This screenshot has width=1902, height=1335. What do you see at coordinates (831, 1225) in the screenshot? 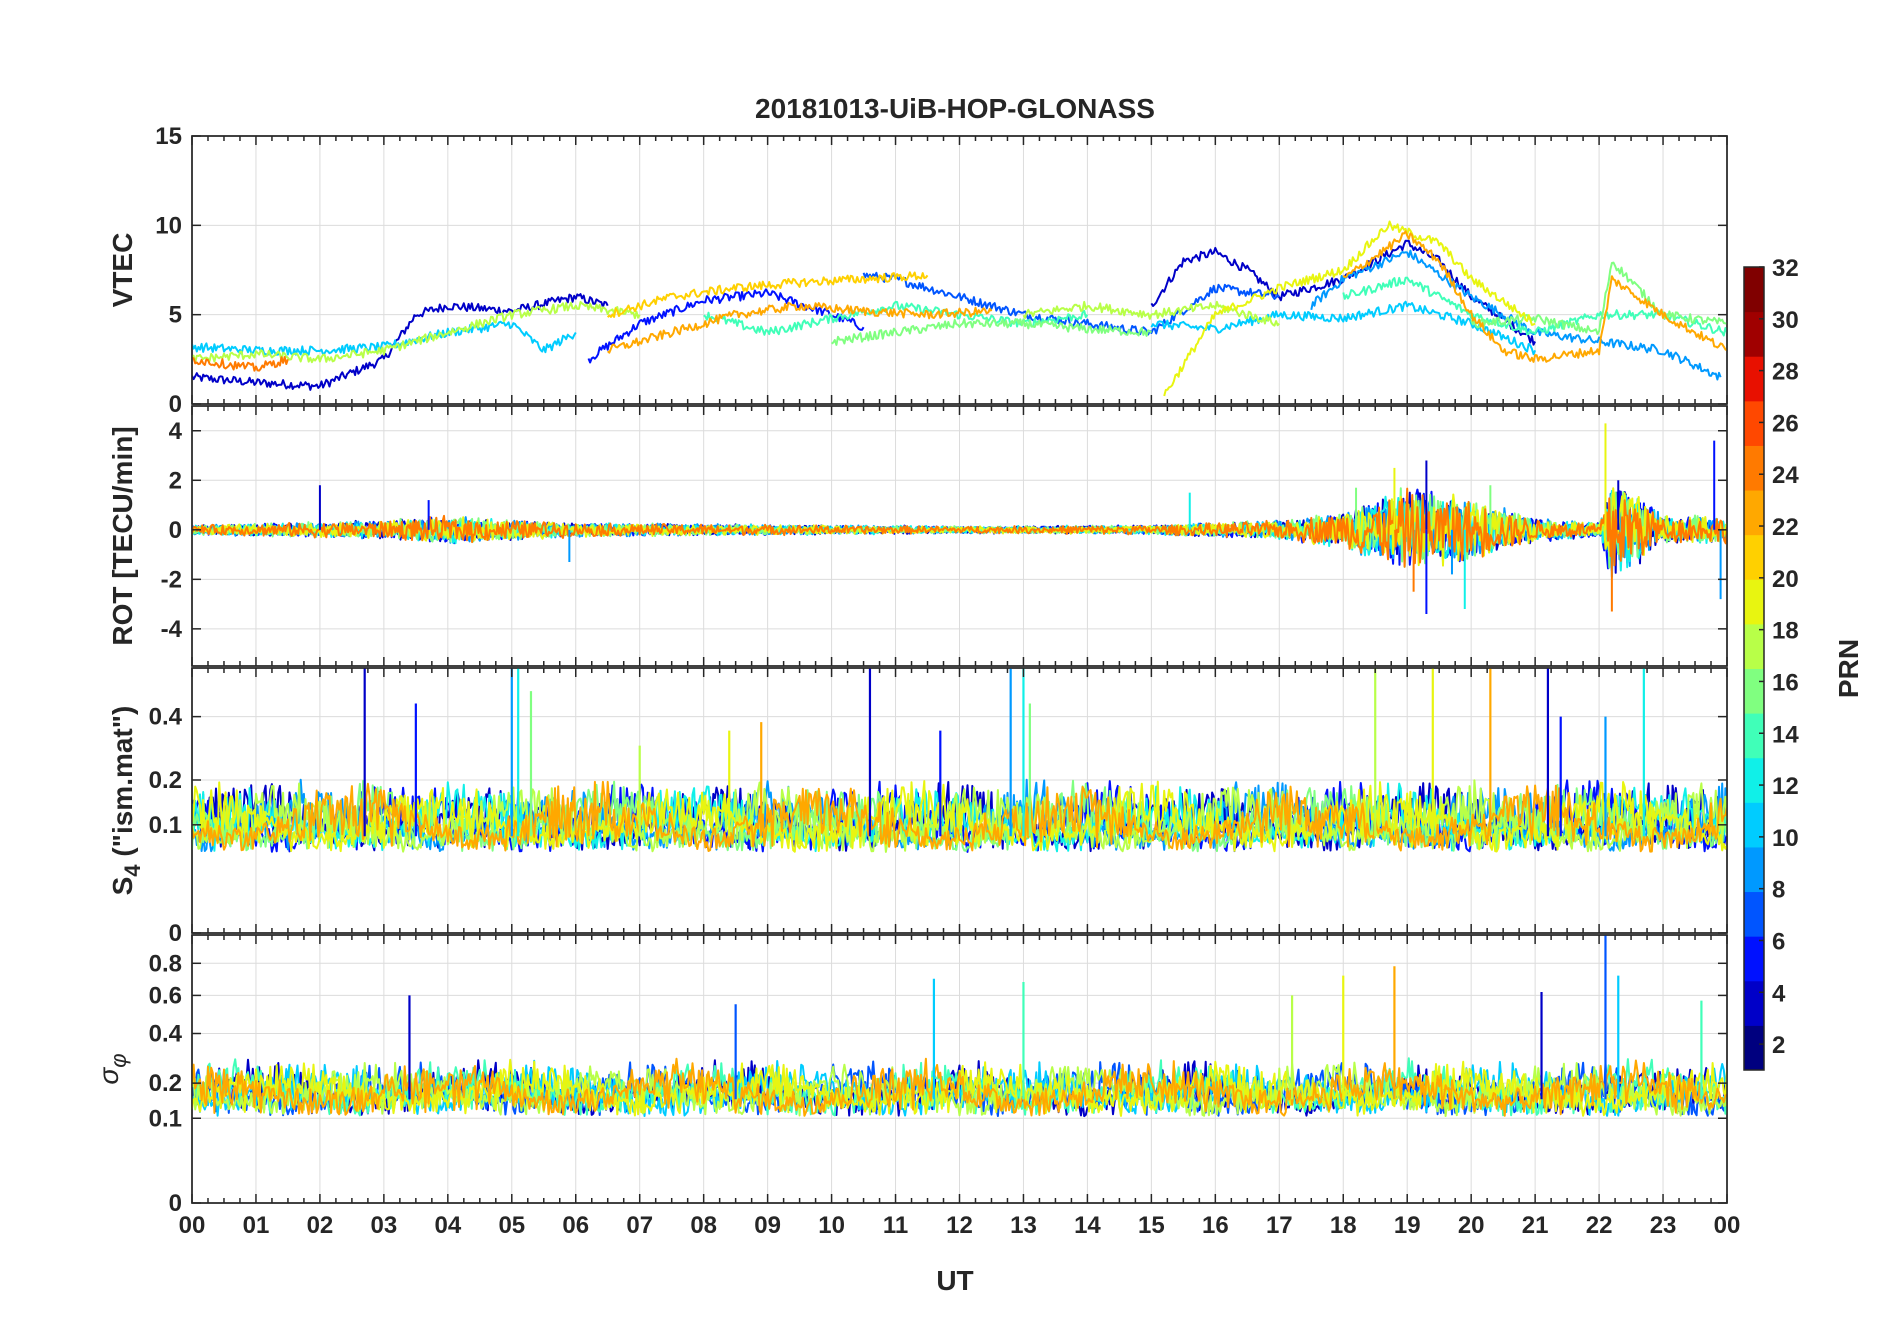
I see `x-tick-label: 10` at bounding box center [831, 1225].